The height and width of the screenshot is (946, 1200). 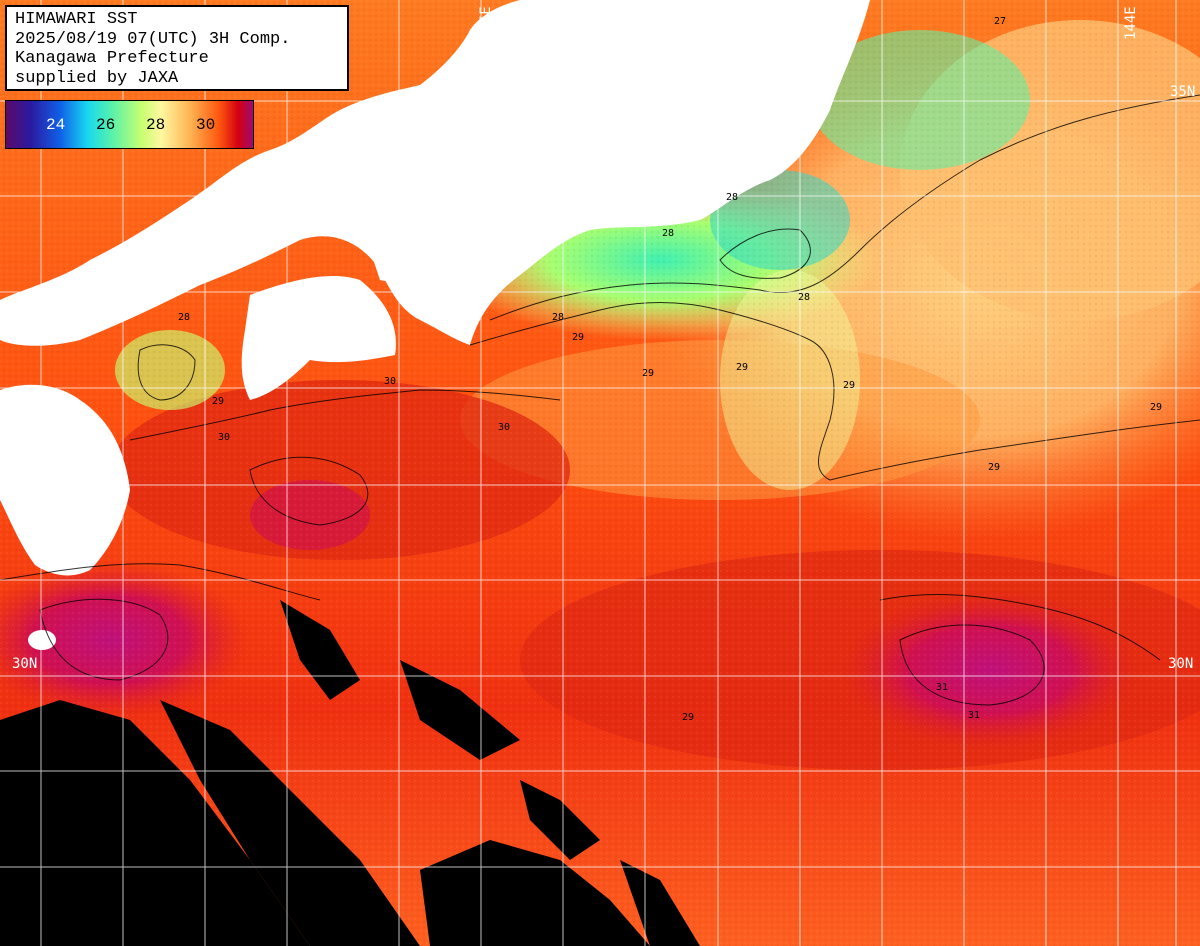 I want to click on satellite-title: HIMAWARI SST, so click(x=76, y=19).